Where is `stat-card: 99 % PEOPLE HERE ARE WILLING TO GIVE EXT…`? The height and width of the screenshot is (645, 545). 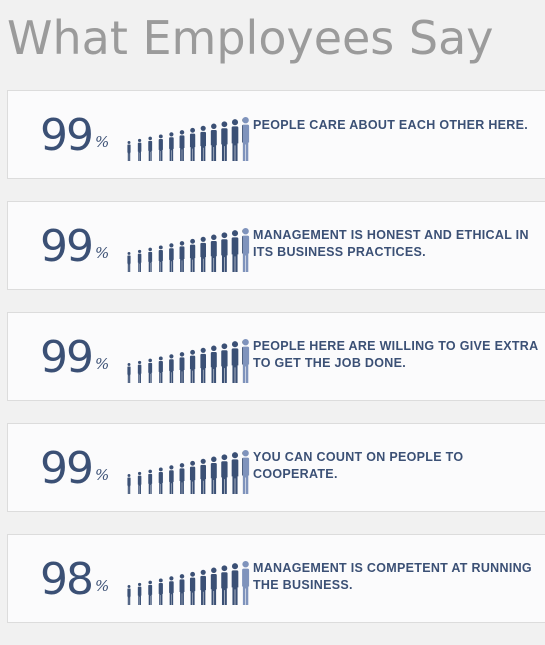
stat-card: 99 % PEOPLE HERE ARE WILLING TO GIVE EXT… is located at coordinates (276, 356).